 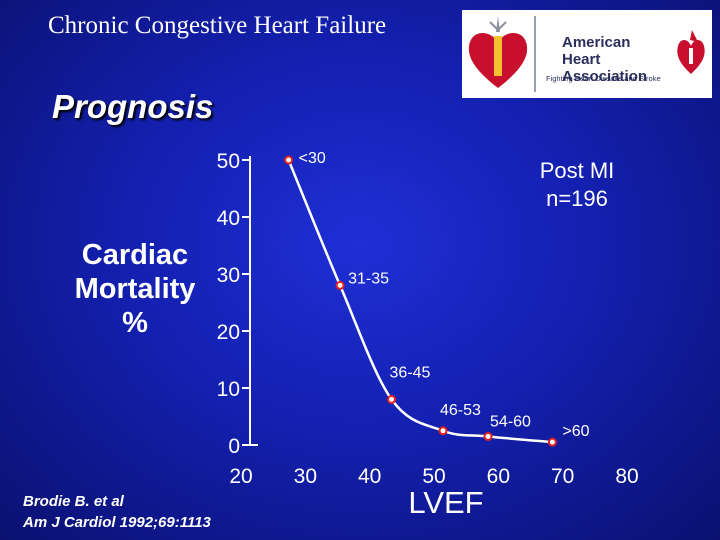 What do you see at coordinates (510, 421) in the screenshot?
I see `data-point-label: 54-60` at bounding box center [510, 421].